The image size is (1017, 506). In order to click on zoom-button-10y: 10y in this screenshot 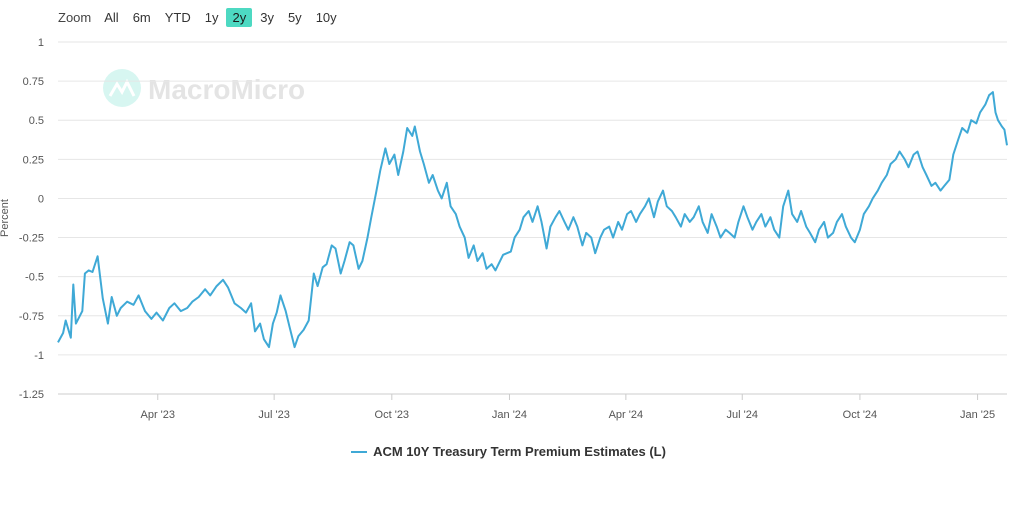, I will do `click(326, 17)`.